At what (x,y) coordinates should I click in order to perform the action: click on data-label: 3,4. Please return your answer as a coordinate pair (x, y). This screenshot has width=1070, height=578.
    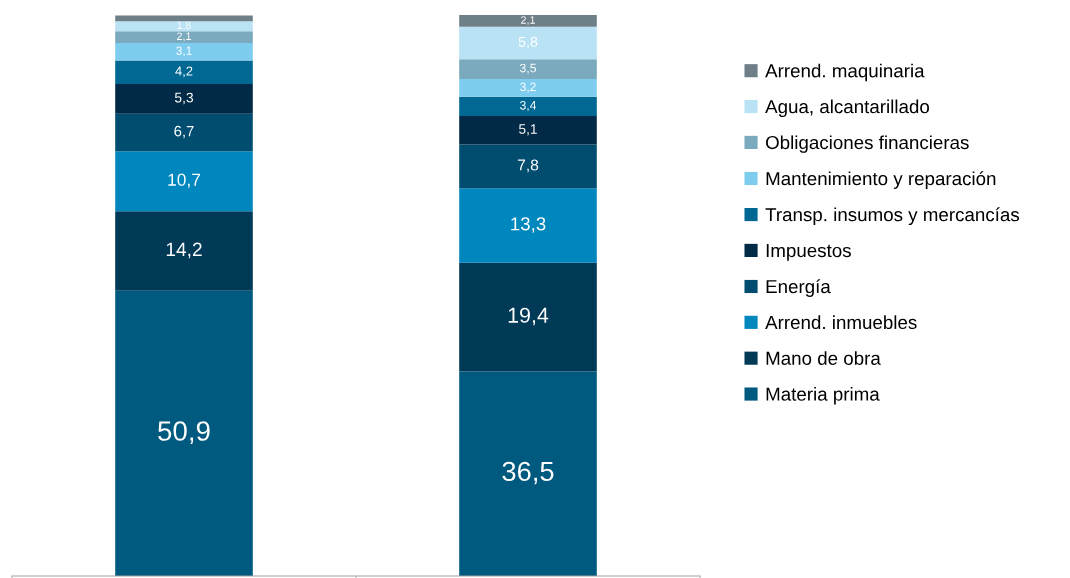
    Looking at the image, I should click on (528, 106).